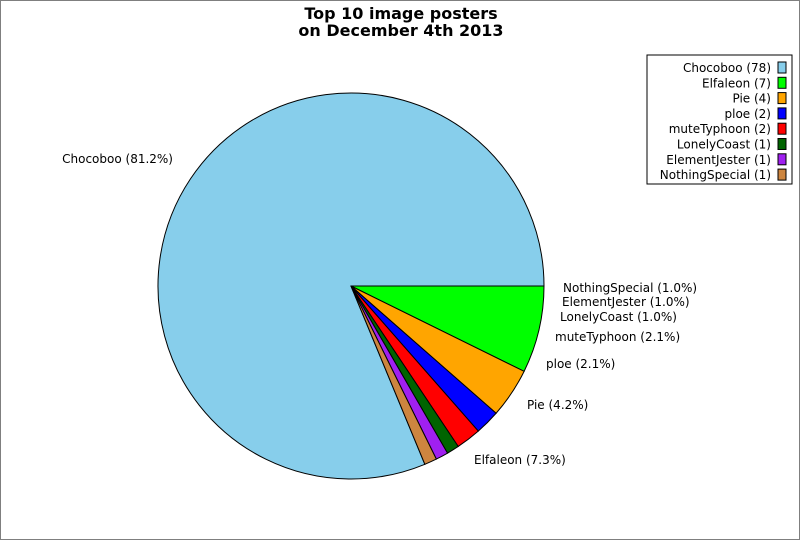 This screenshot has width=800, height=540. What do you see at coordinates (520, 460) in the screenshot?
I see `slice-label-elfaleon: Elfaleon (7.3%)` at bounding box center [520, 460].